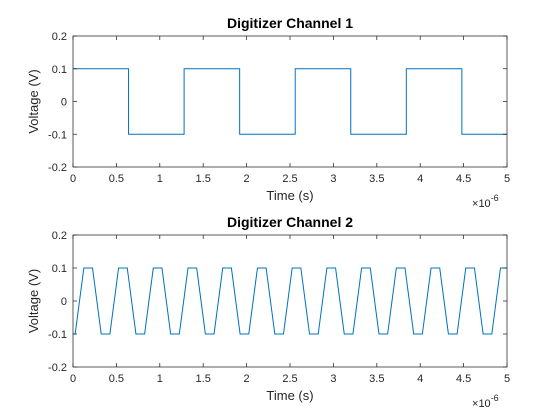 The width and height of the screenshot is (560, 420). What do you see at coordinates (290, 222) in the screenshot?
I see `chart-title: Digitizer Channel 2` at bounding box center [290, 222].